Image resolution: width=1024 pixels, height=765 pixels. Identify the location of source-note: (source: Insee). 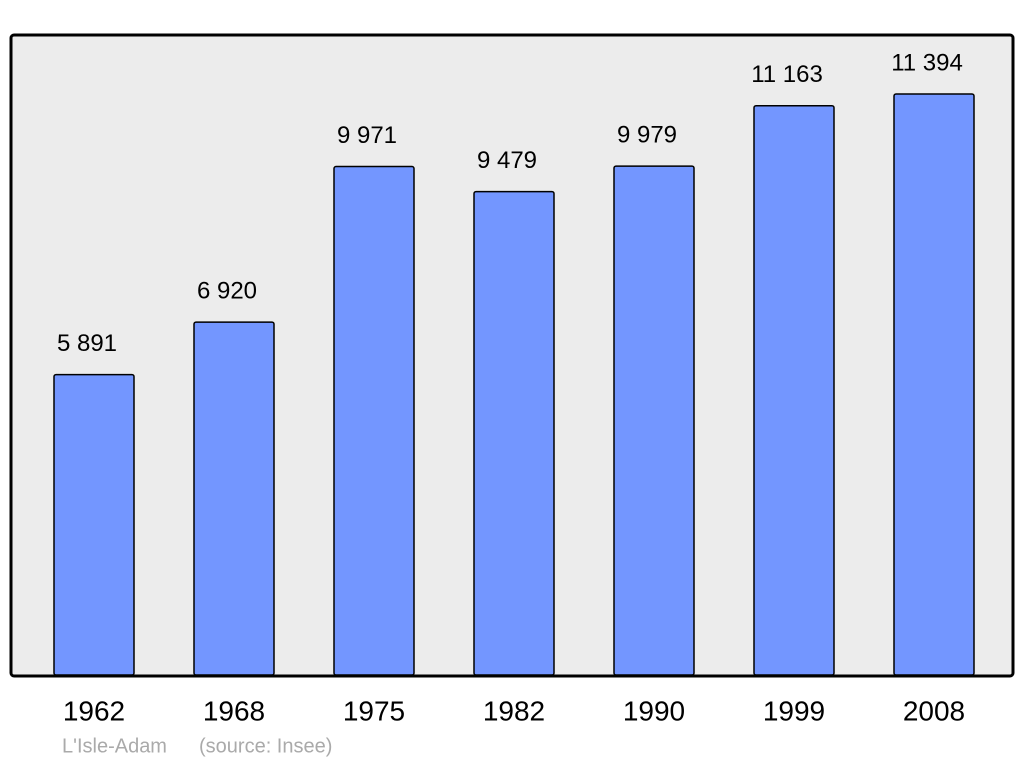
(265, 746).